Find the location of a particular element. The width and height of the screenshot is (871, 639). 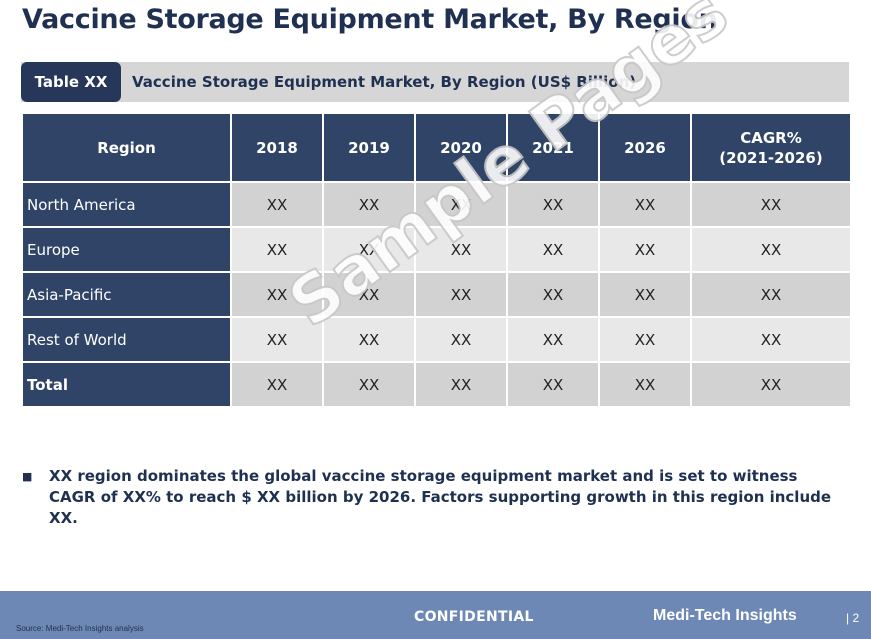

table-row: Asia-Pacific XX XX XX XX XX XX is located at coordinates (436, 294).